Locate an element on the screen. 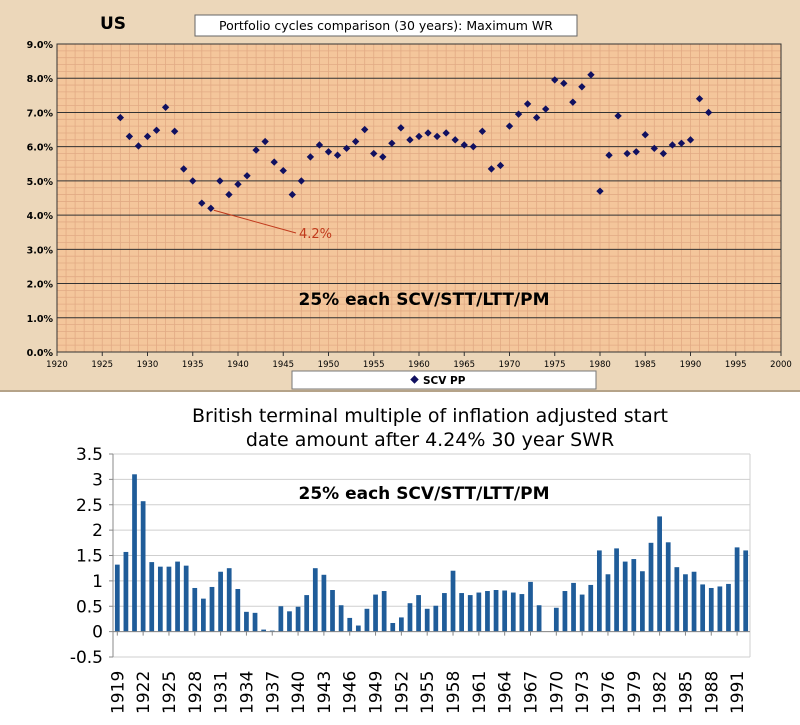 This screenshot has width=800, height=725. y-tick-label: 8.0% is located at coordinates (40, 79).